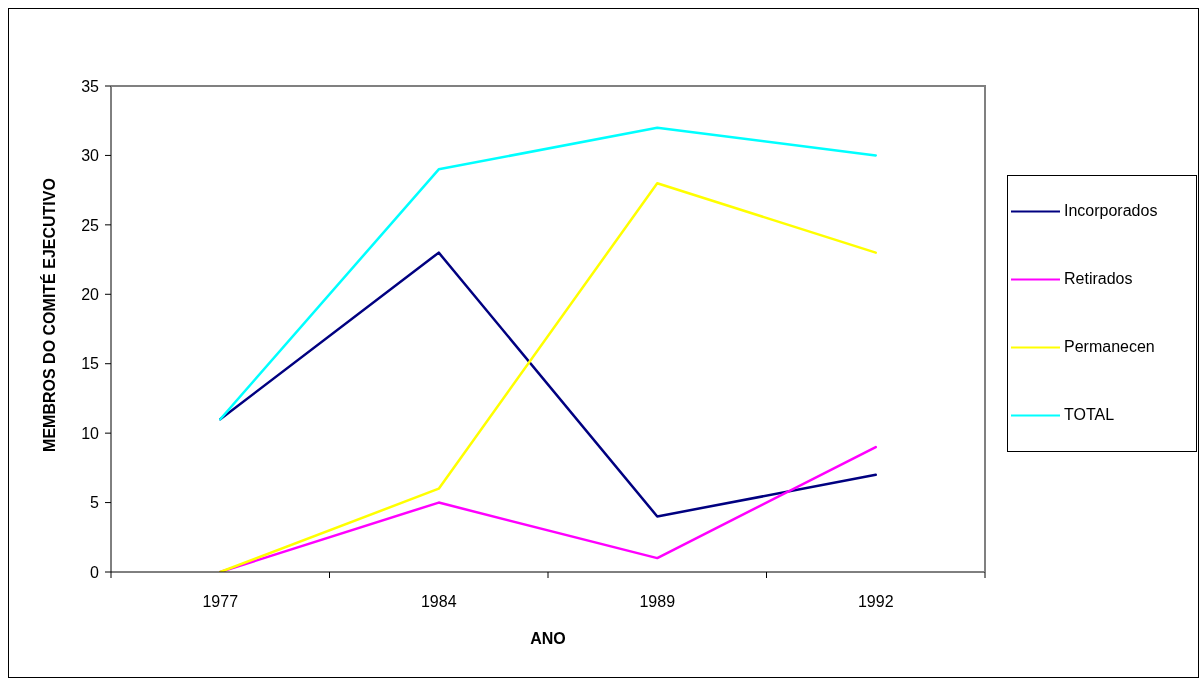 The image size is (1199, 678). What do you see at coordinates (90, 433) in the screenshot?
I see `y-tick-label: 10` at bounding box center [90, 433].